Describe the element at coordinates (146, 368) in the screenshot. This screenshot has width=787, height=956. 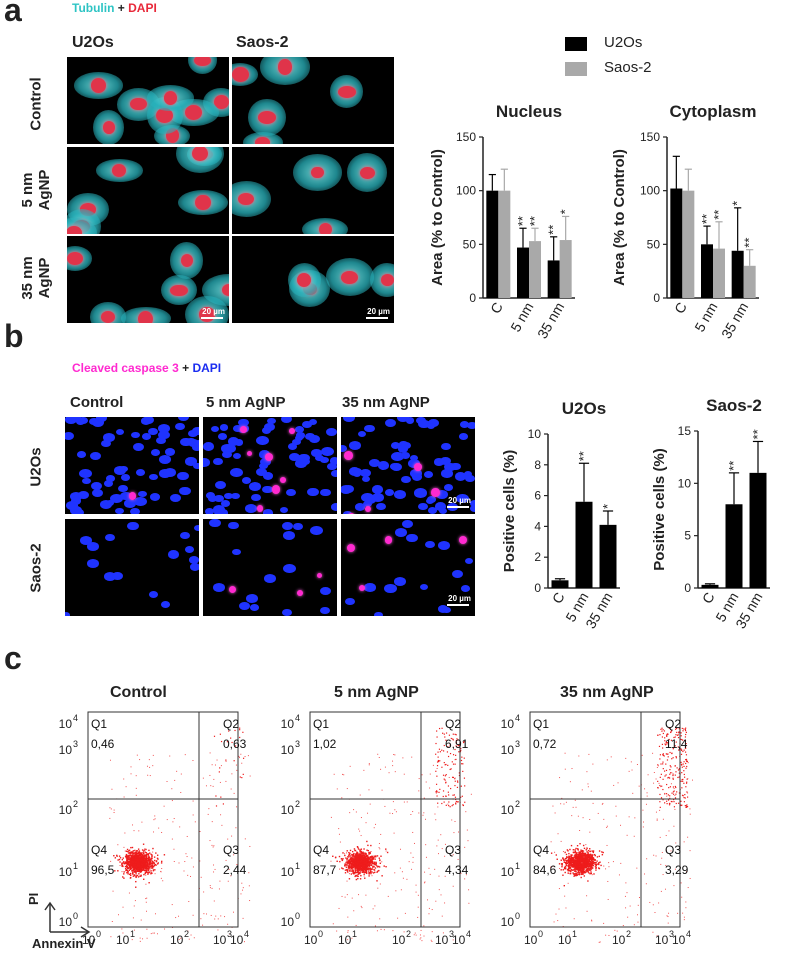
I see `panel-b-stain-legend: Cleaved caspase 3 + DAPI` at that location.